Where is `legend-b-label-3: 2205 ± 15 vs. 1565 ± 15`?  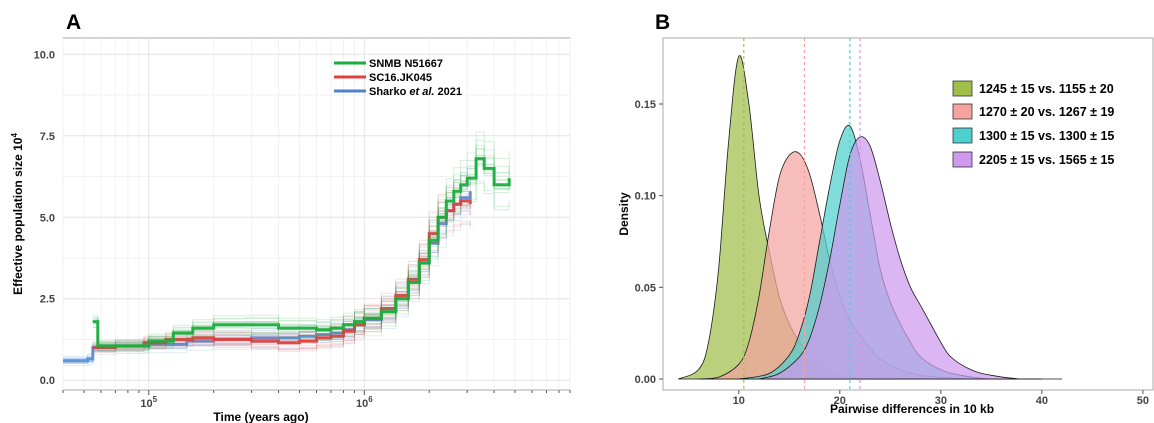 legend-b-label-3: 2205 ± 15 vs. 1565 ± 15 is located at coordinates (1046, 160).